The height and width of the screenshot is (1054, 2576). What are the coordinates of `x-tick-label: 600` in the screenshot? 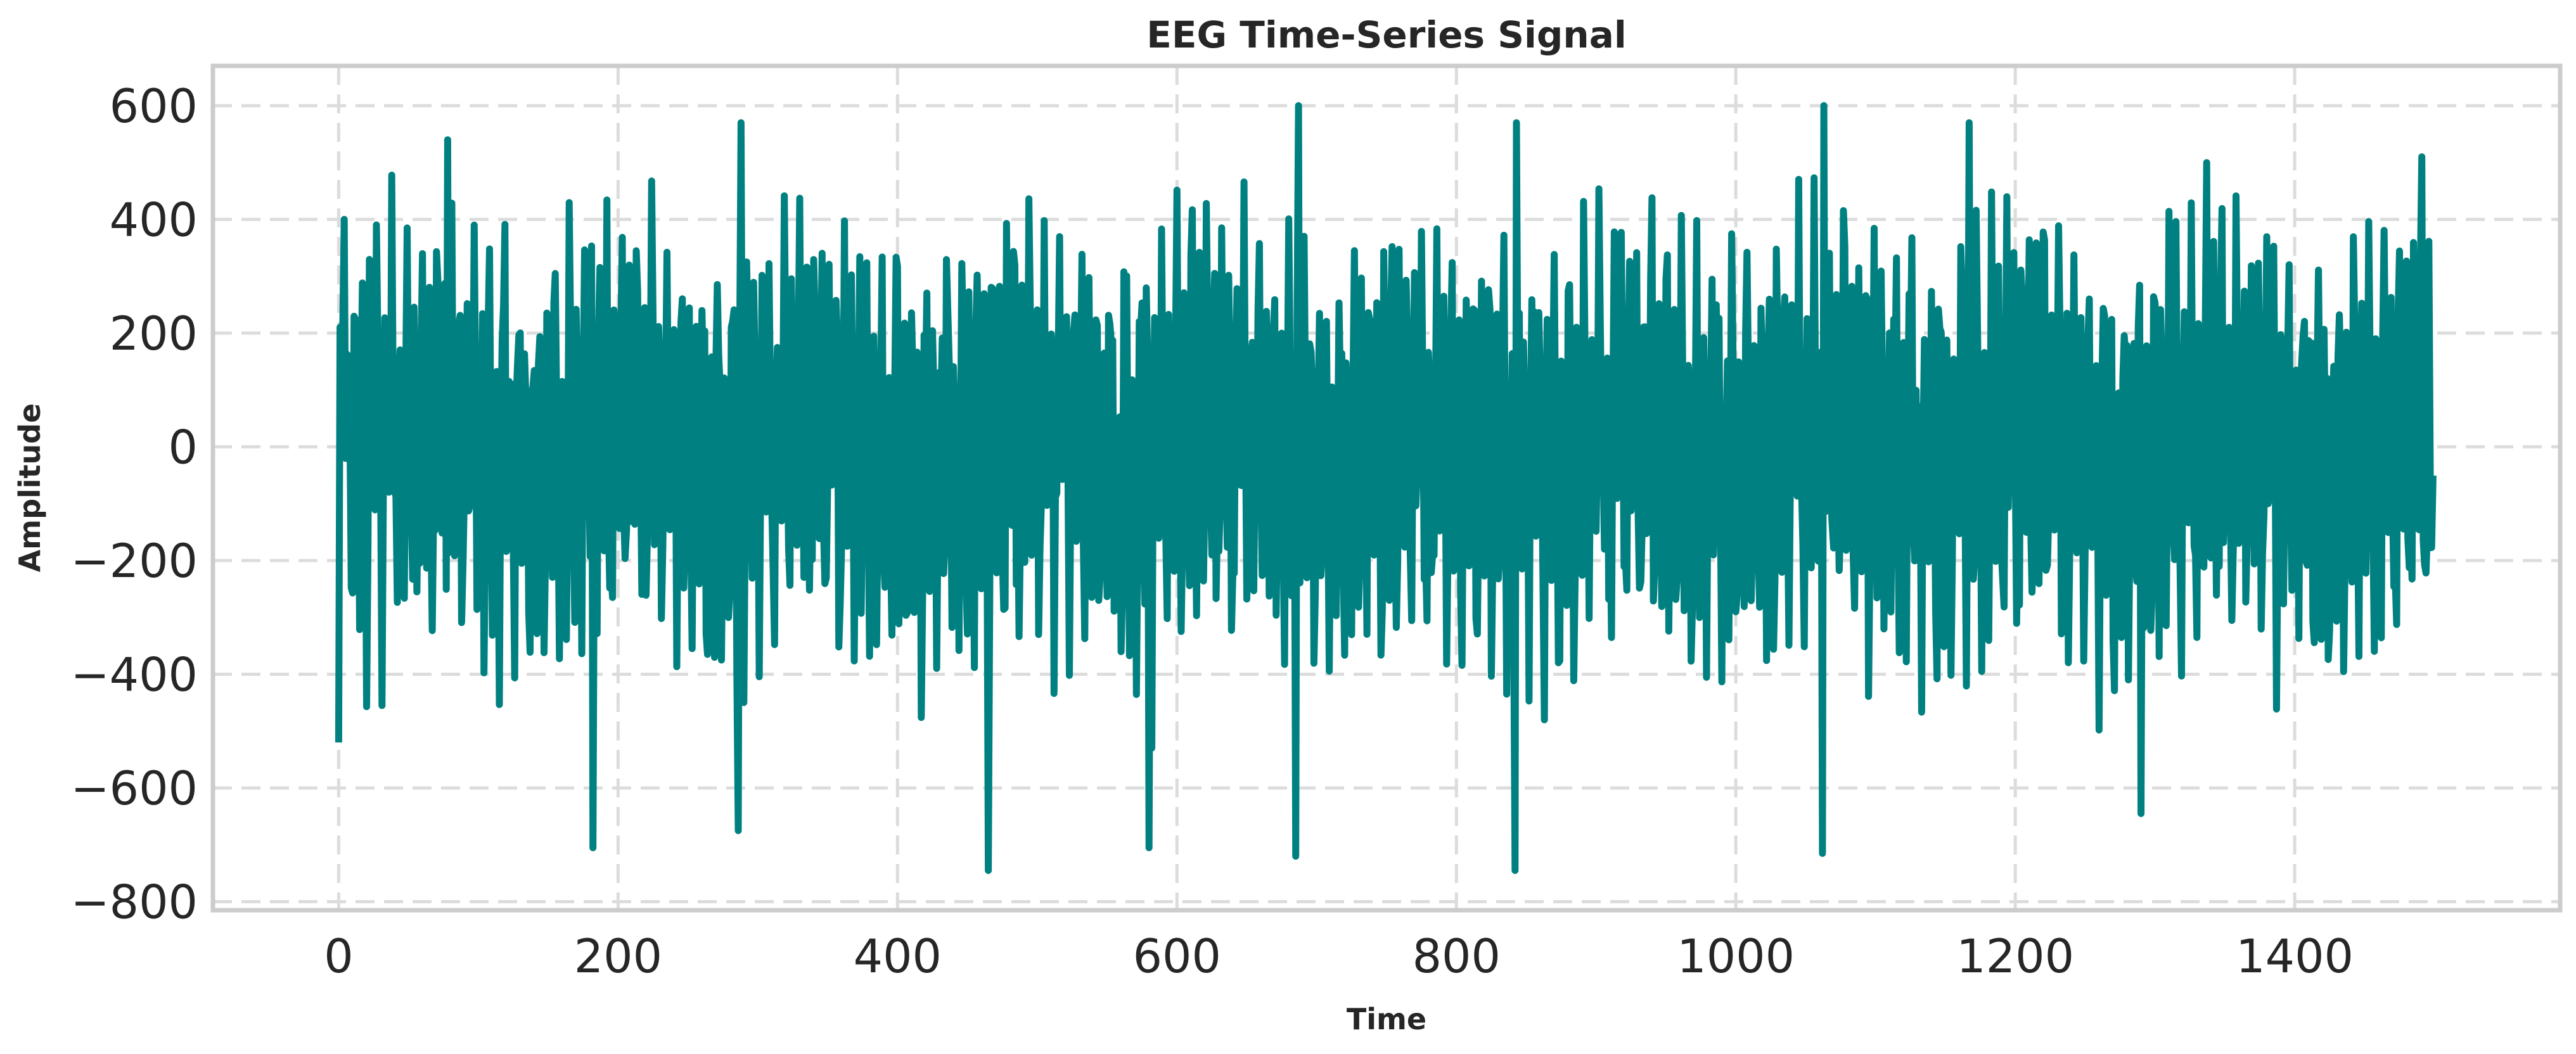 It's located at (1177, 957).